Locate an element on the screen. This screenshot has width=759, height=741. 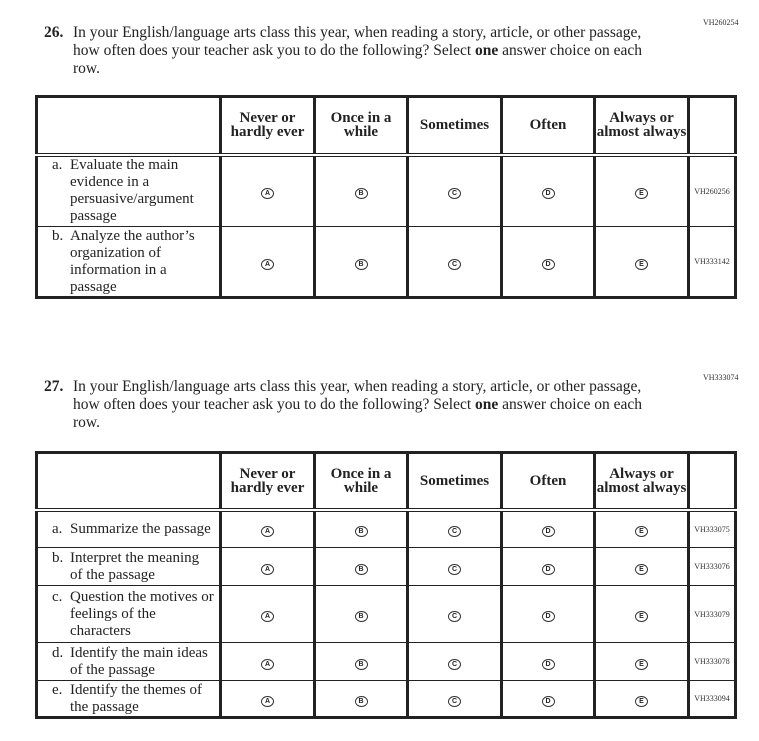
row-text: Identify the themes of the passage is located at coordinates (136, 698).